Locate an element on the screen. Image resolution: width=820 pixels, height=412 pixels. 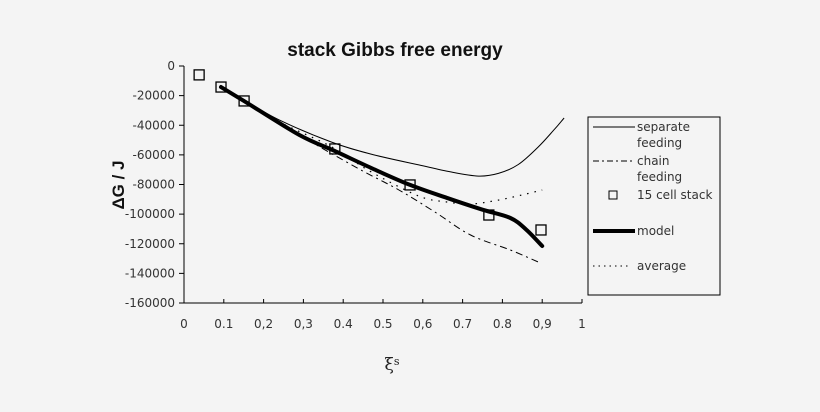
x-tick-label: 0,9 is located at coordinates (542, 324).